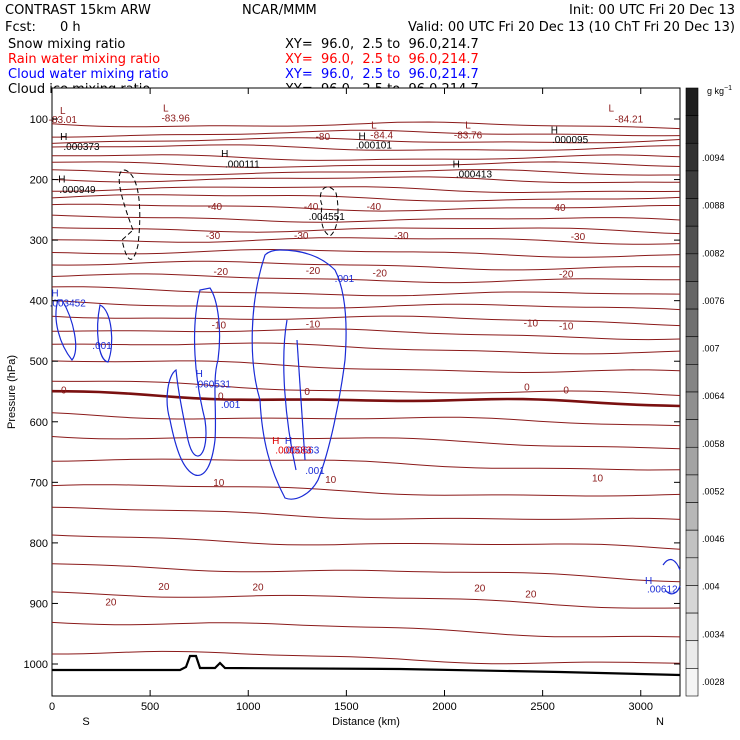 The height and width of the screenshot is (740, 740). Describe the element at coordinates (570, 140) in the screenshot. I see `snow-ice-label: .000095` at that location.